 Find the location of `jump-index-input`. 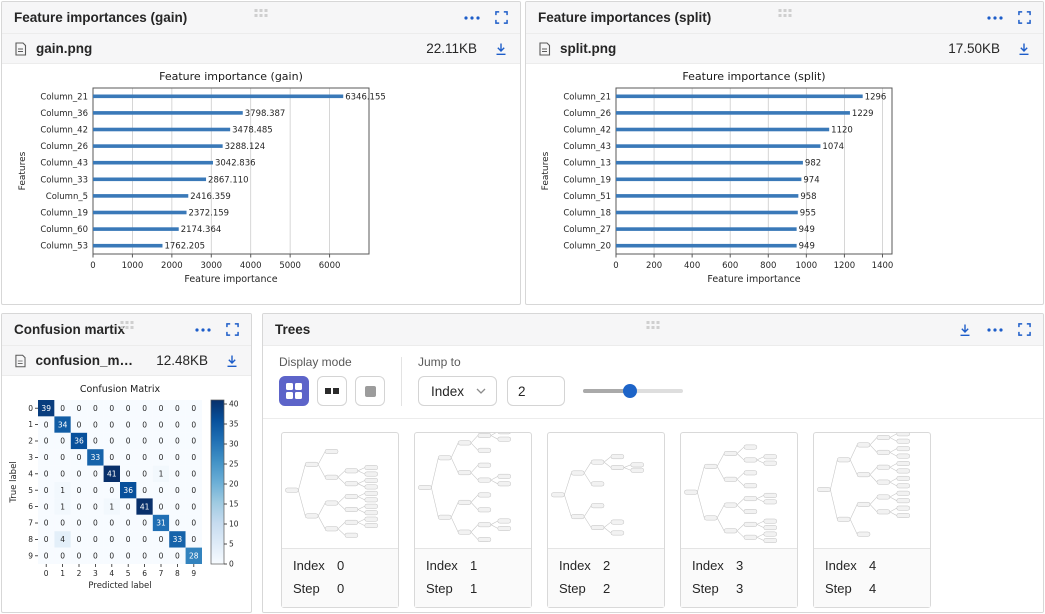

jump-index-input is located at coordinates (536, 391).